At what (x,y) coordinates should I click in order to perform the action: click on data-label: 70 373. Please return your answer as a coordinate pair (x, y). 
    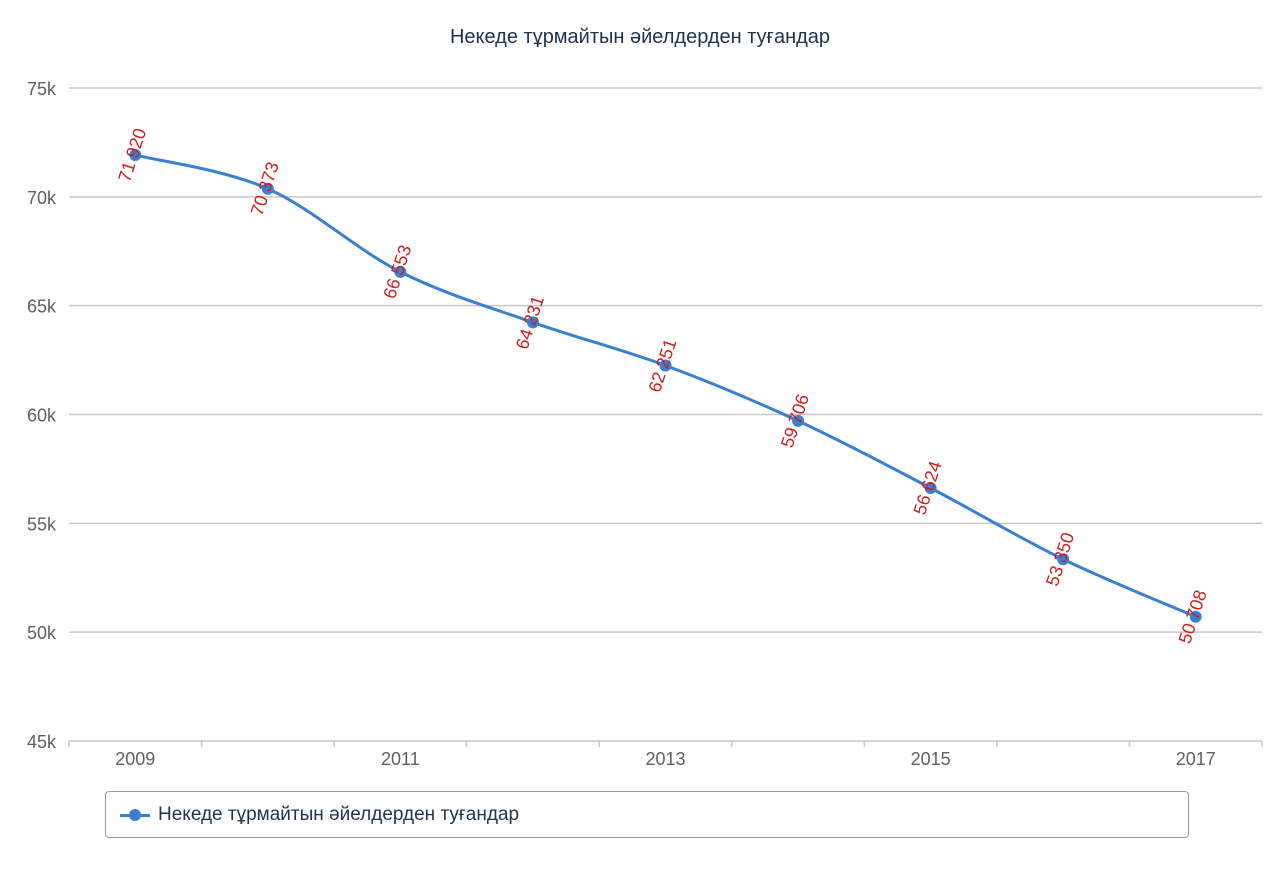
    Looking at the image, I should click on (265, 188).